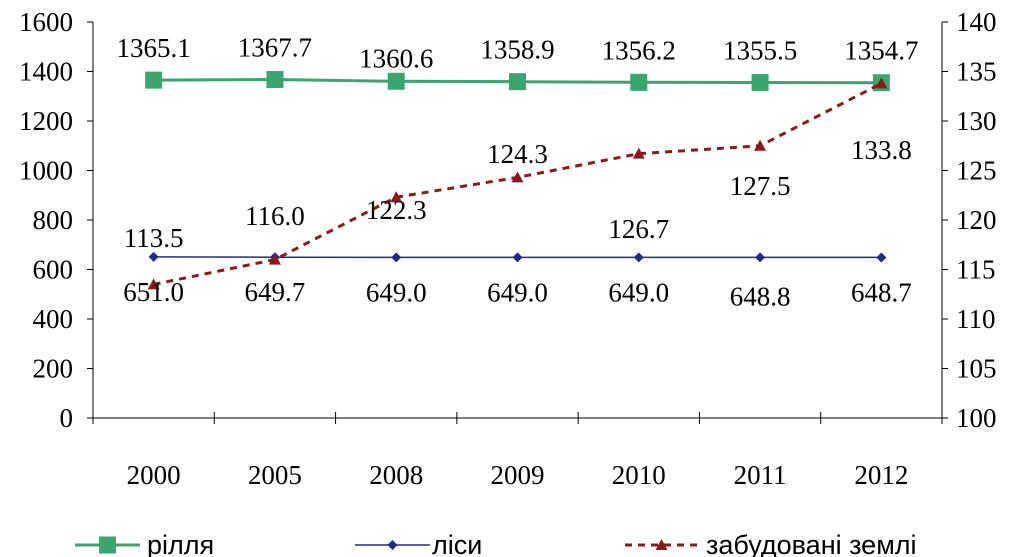  Describe the element at coordinates (46, 171) in the screenshot. I see `y-left-tick-label: 1000` at that location.